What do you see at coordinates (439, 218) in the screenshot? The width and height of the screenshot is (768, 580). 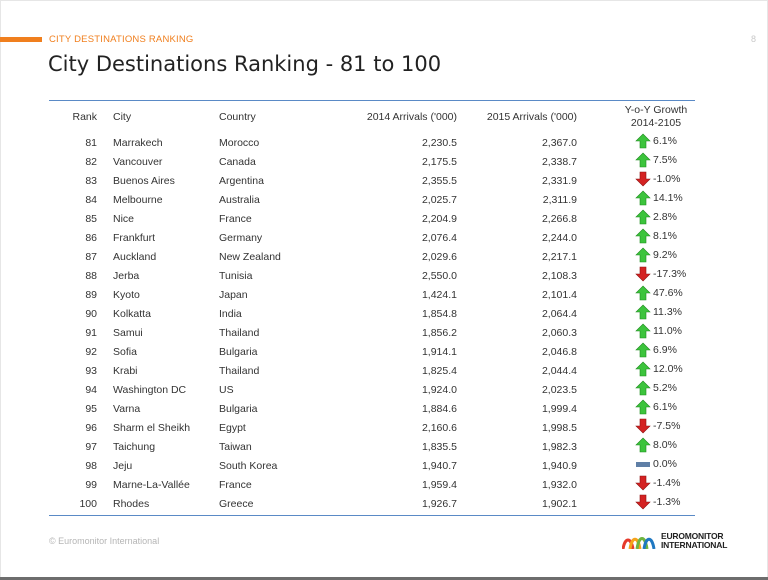 I see `arrivals-2014-cell: 2,204.9` at bounding box center [439, 218].